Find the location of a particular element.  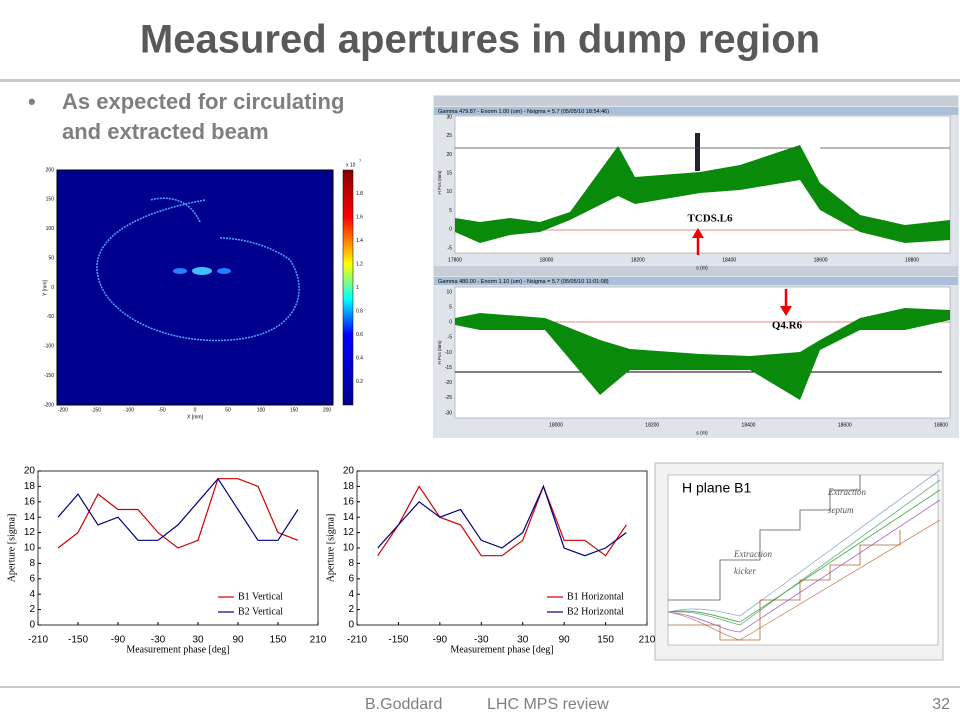

colorbar-exponent: 7 is located at coordinates (360, 160).